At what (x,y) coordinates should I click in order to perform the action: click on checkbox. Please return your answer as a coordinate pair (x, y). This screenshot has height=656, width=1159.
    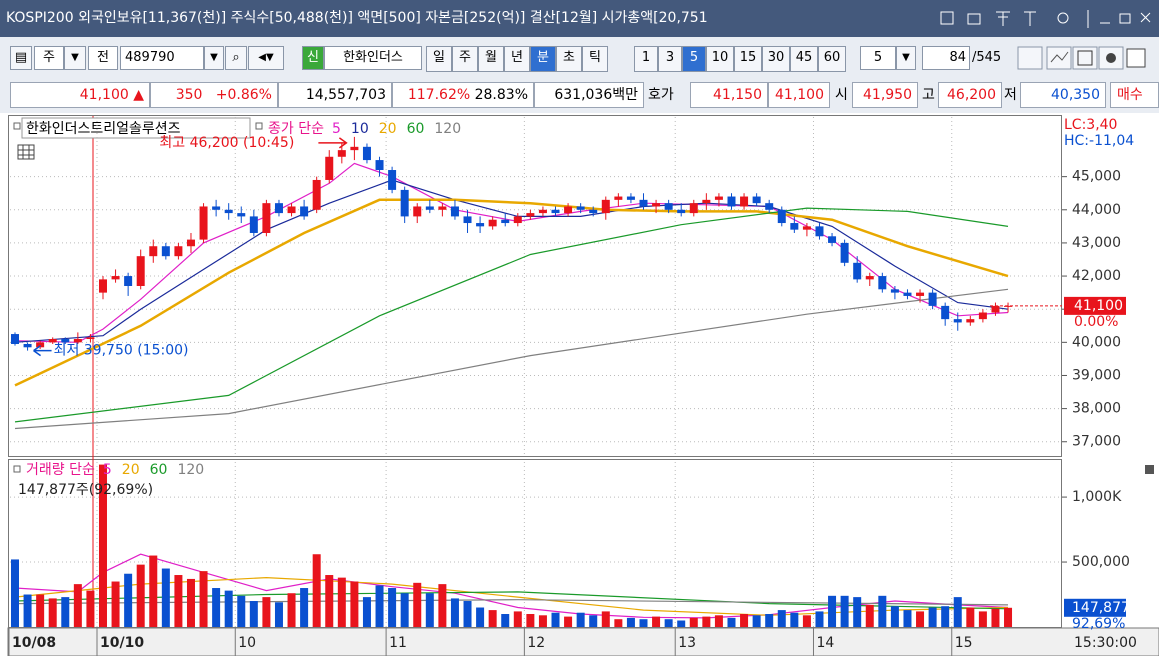
    Looking at the image, I should click on (1136, 58).